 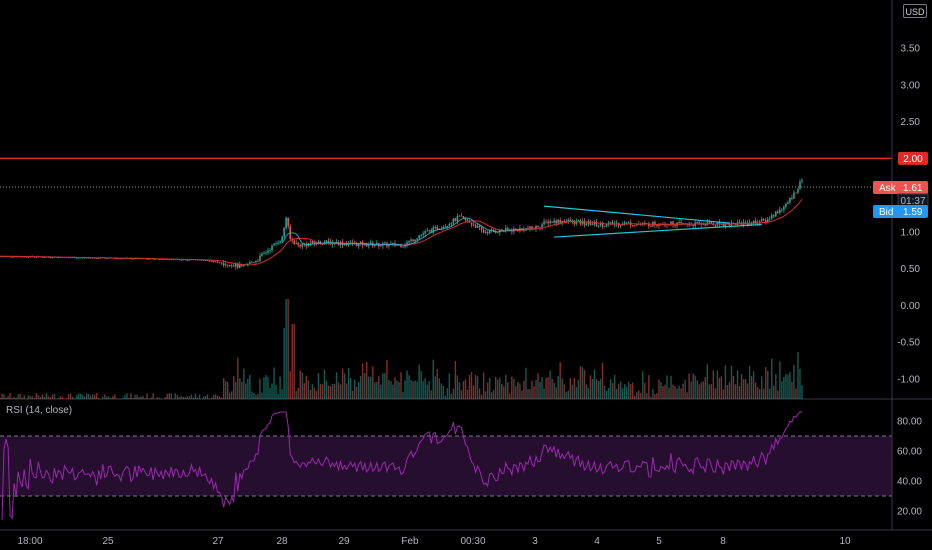 What do you see at coordinates (472, 541) in the screenshot?
I see `time-tick-label: 00:30` at bounding box center [472, 541].